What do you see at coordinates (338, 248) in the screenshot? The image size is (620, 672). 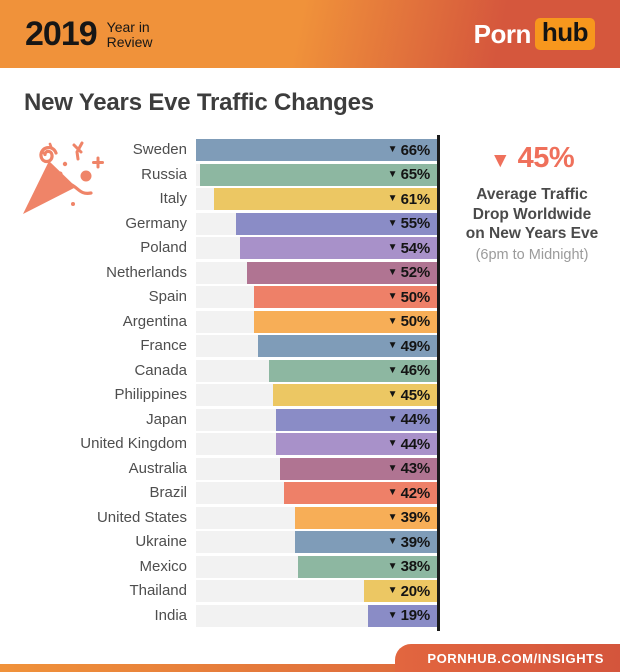 I see `bar: ▼ 54%` at bounding box center [338, 248].